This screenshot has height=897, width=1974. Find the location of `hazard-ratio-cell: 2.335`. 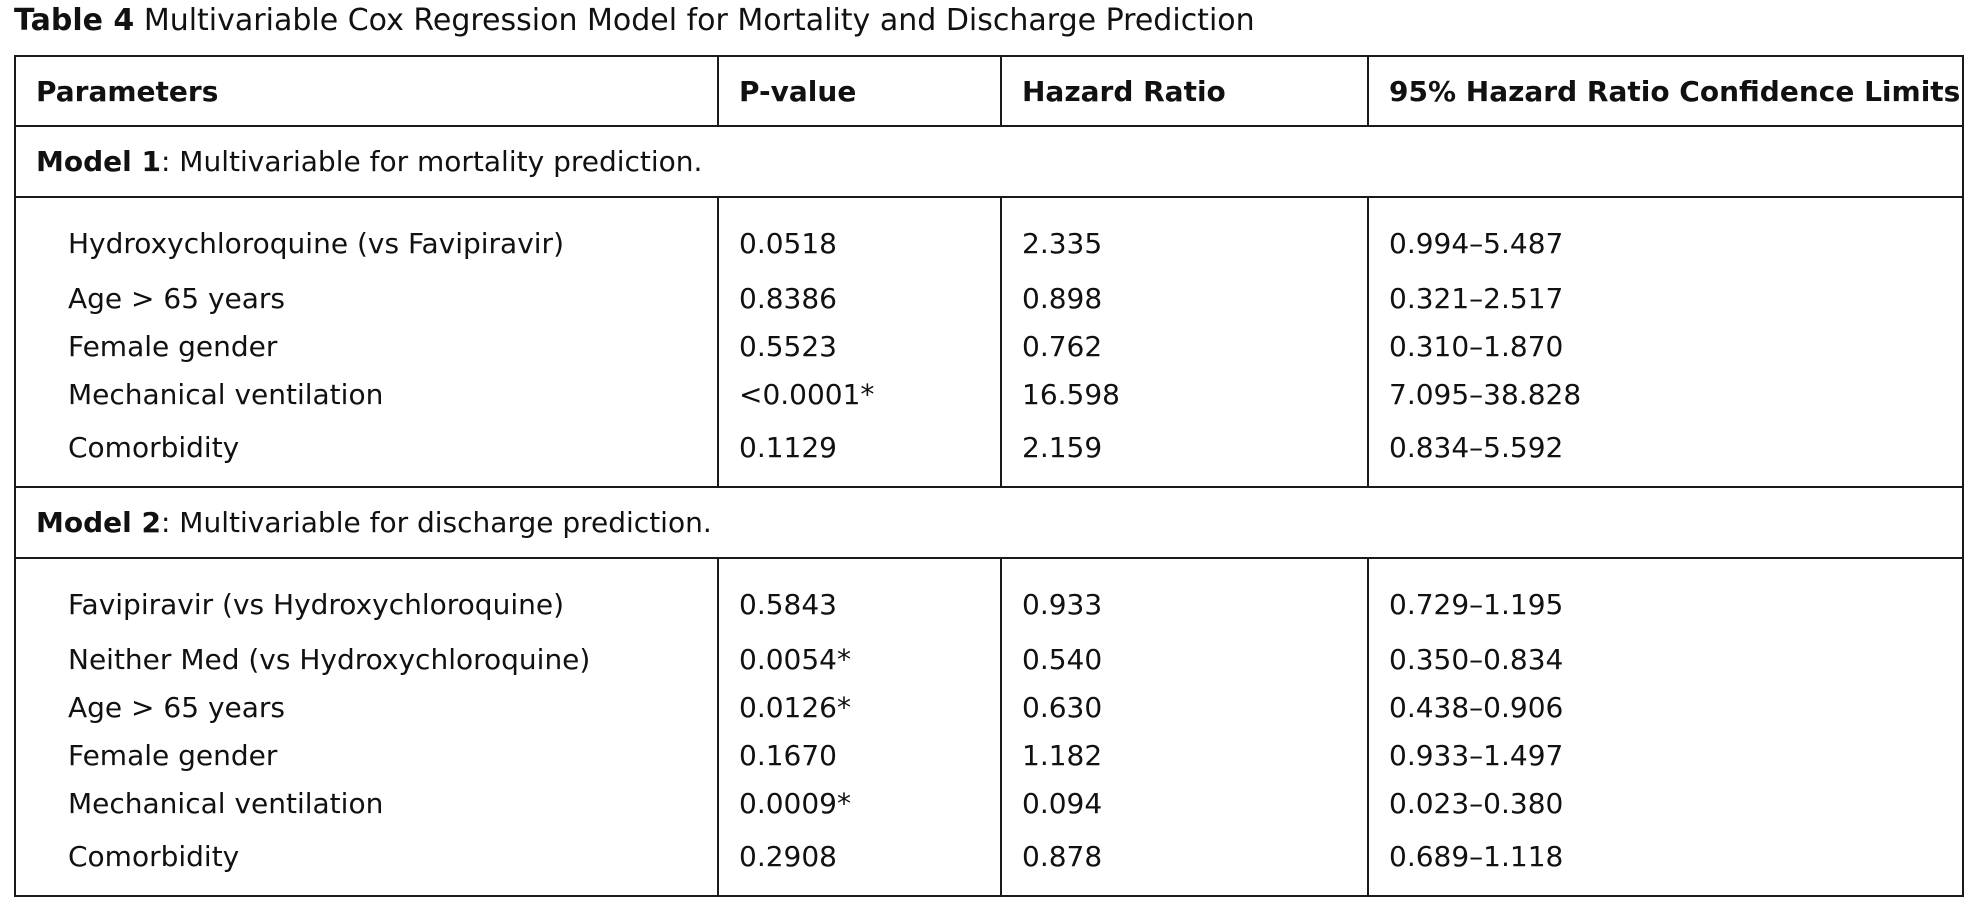

hazard-ratio-cell: 2.335 is located at coordinates (1184, 235).